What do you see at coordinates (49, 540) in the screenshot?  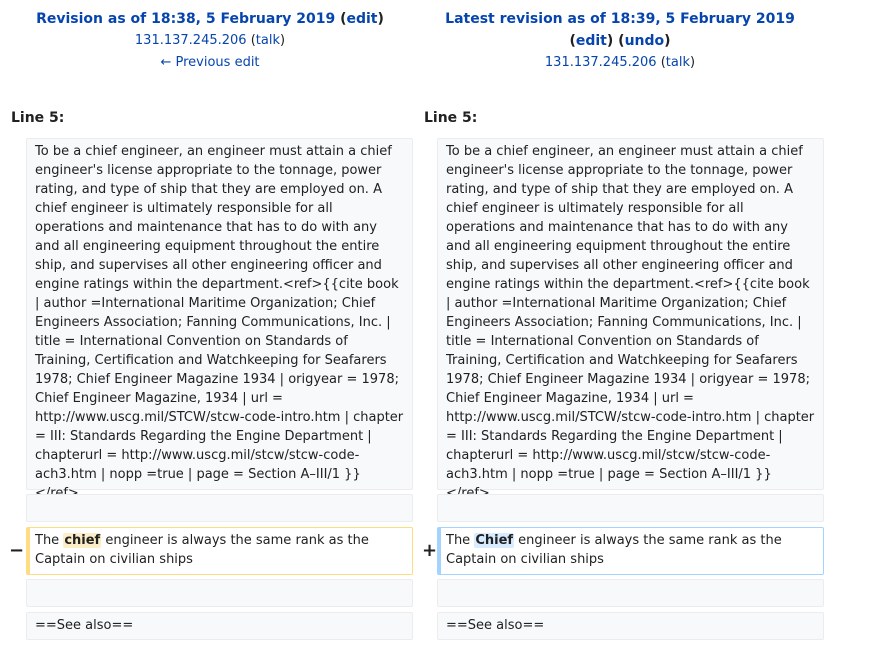 I see `deleted-text-before: The` at bounding box center [49, 540].